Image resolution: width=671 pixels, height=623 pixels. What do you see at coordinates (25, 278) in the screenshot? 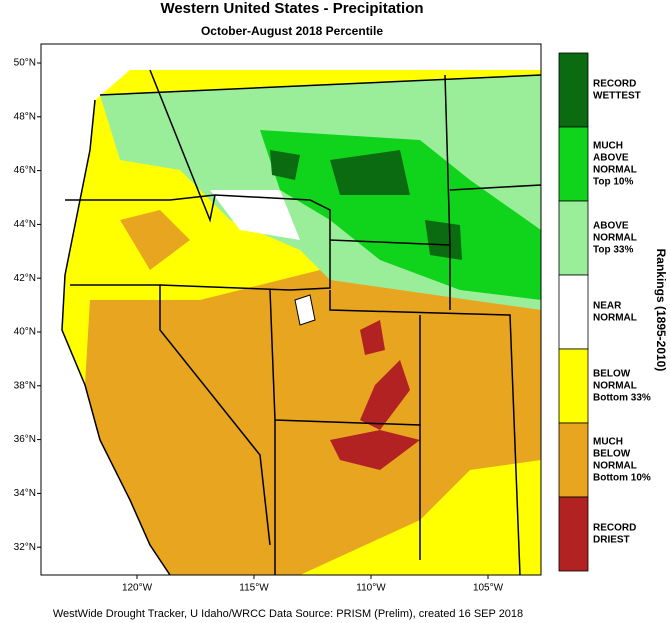
I see `lat-label: 42°N` at bounding box center [25, 278].